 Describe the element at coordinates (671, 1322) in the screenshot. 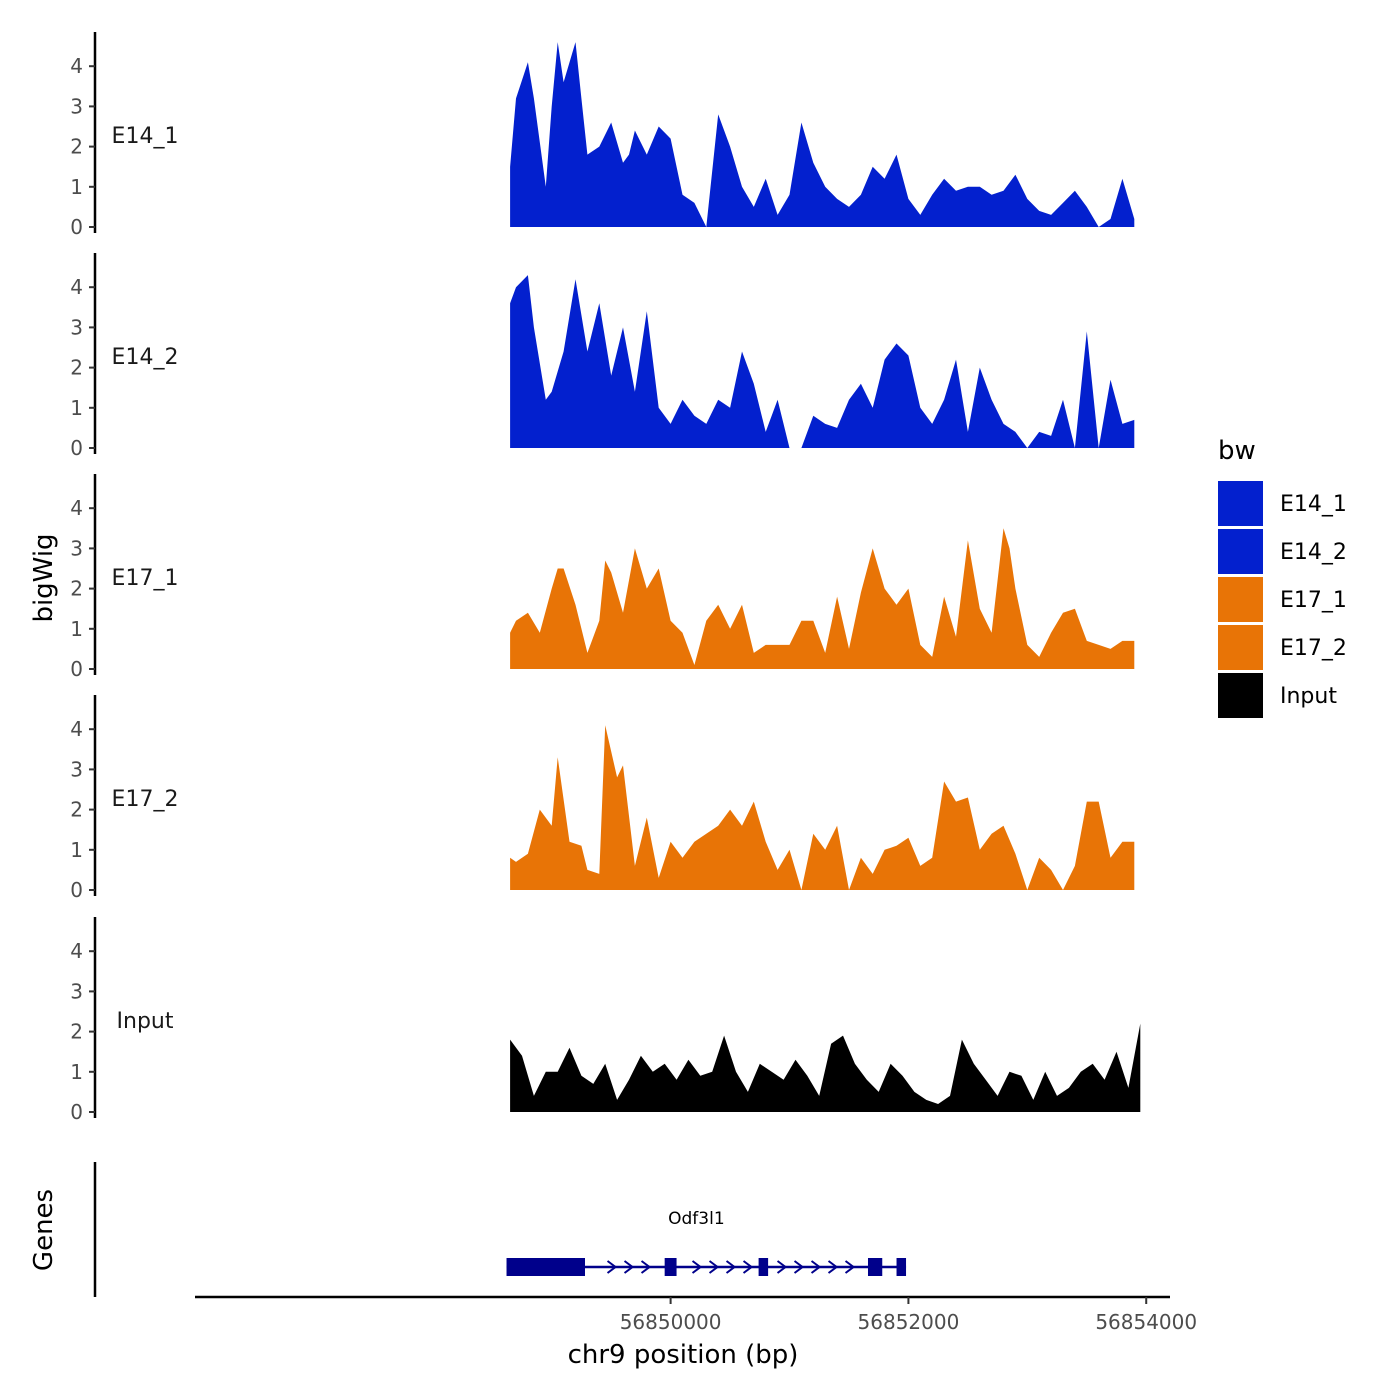

I see `x-tick-label: 56850000` at that location.